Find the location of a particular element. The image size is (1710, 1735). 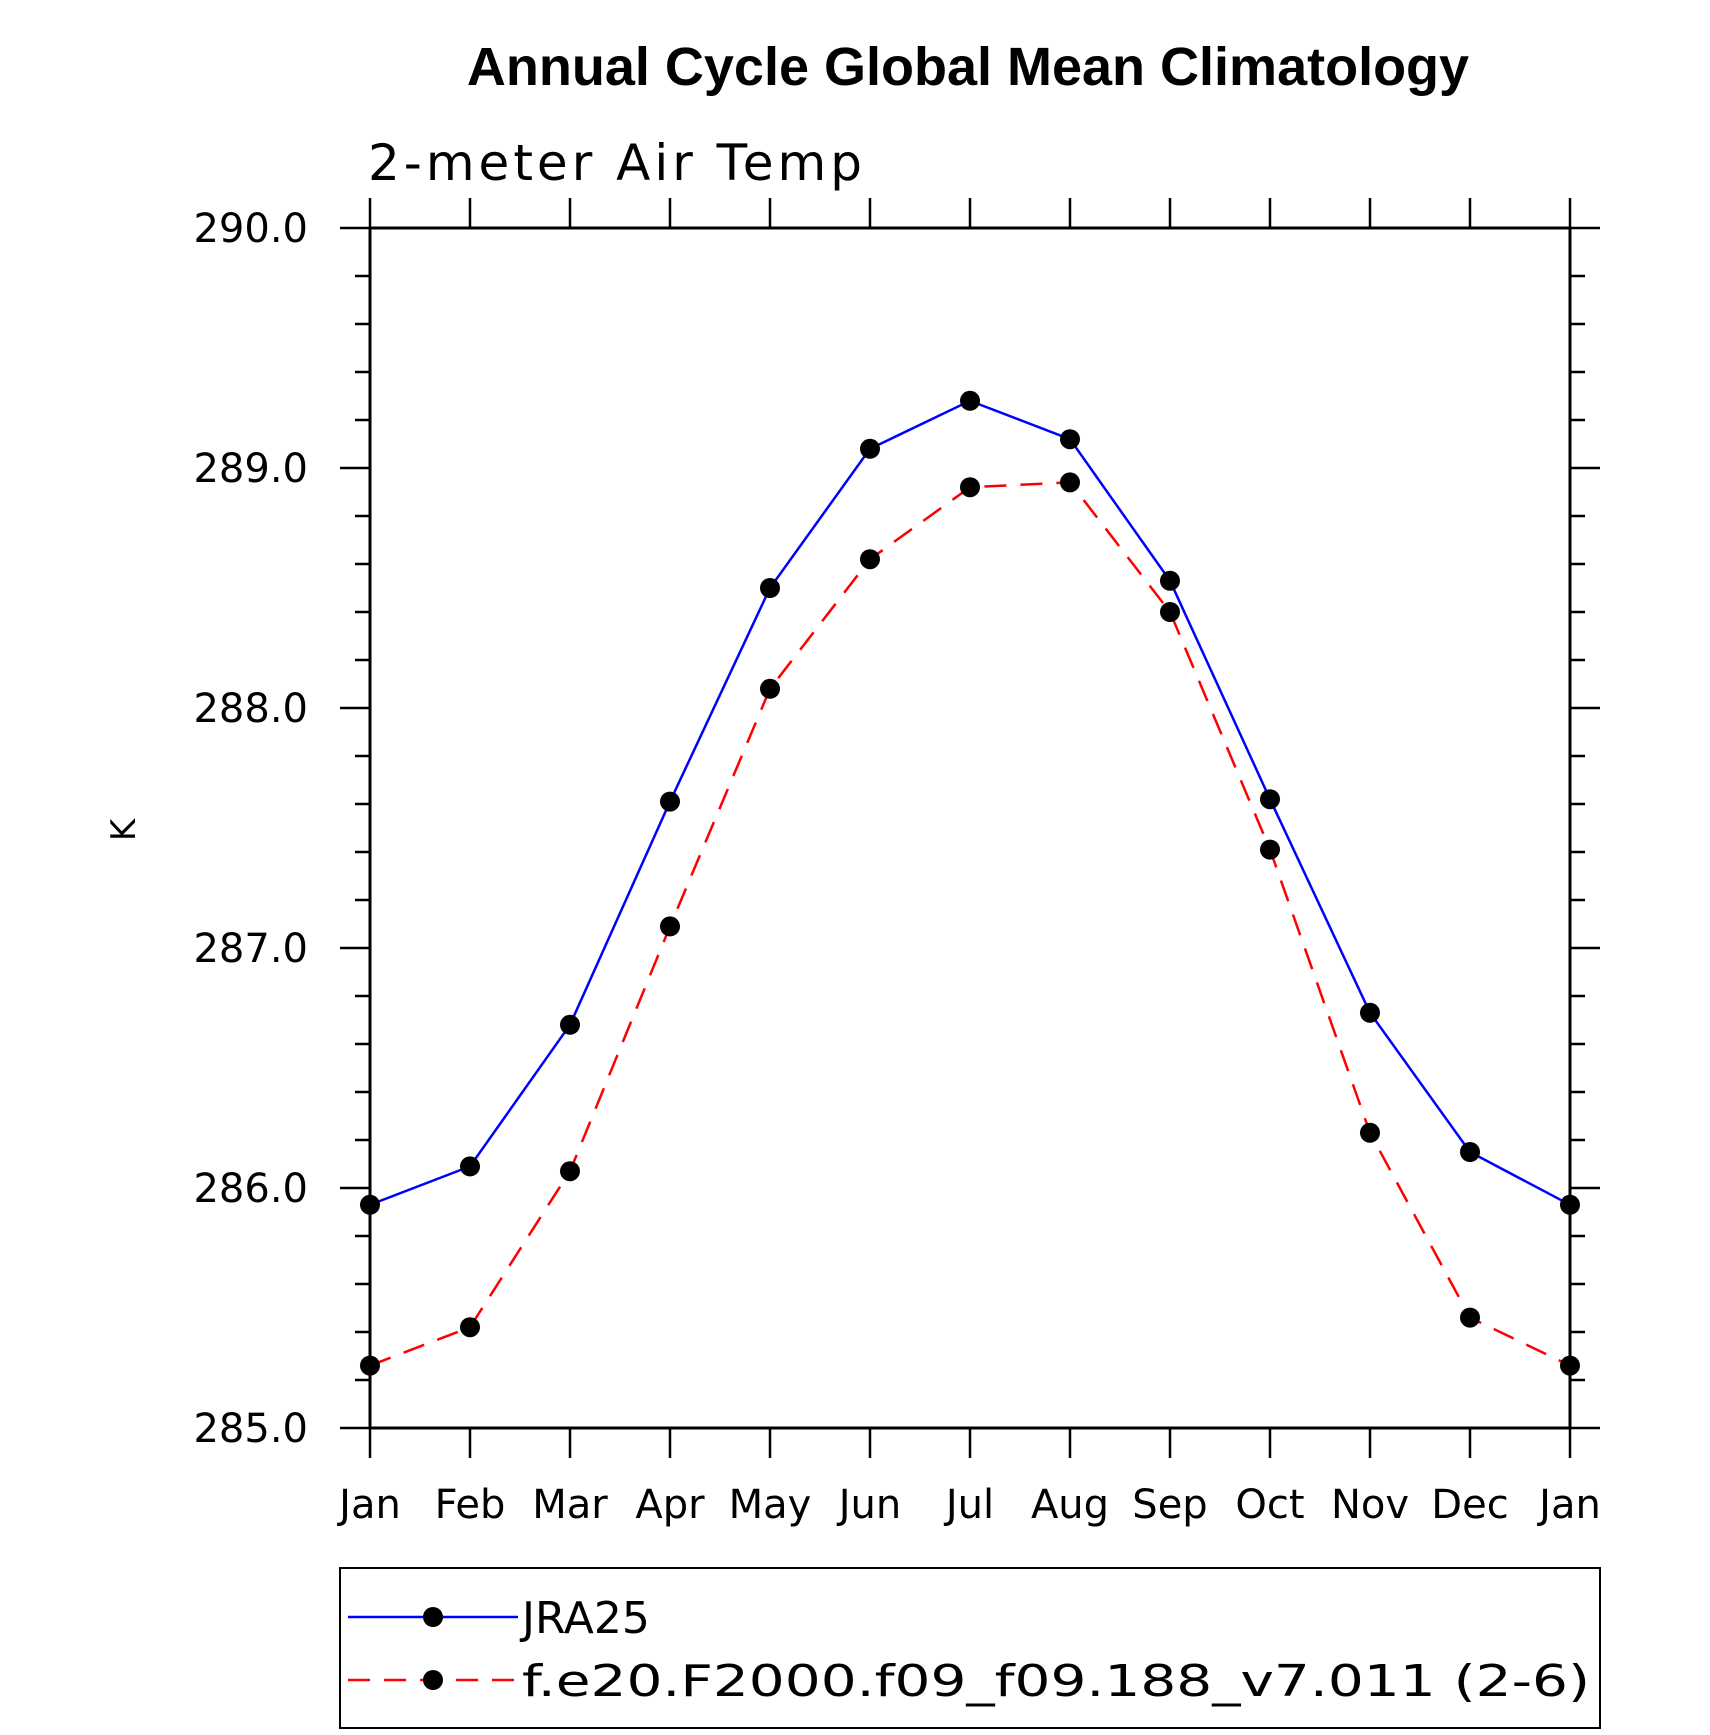

x-tick-label: Feb is located at coordinates (470, 1505).